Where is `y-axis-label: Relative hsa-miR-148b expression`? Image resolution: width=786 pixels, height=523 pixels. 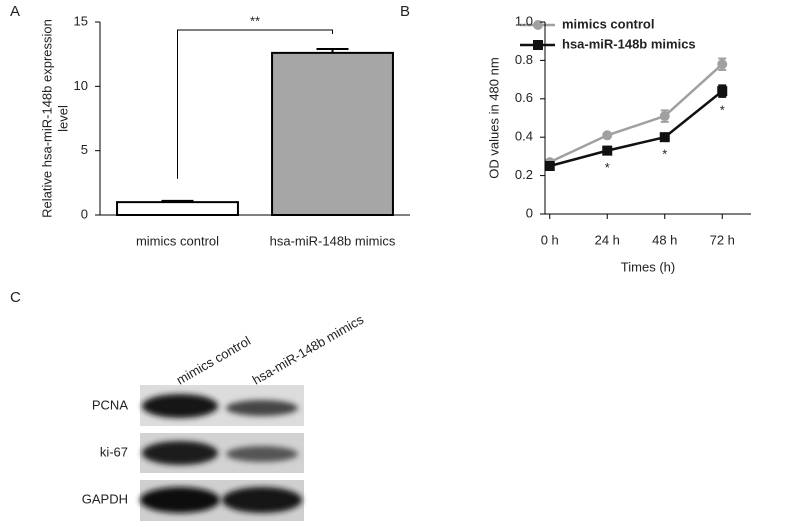
y-axis-label: Relative hsa-miR-148b expression is located at coordinates (46, 118).